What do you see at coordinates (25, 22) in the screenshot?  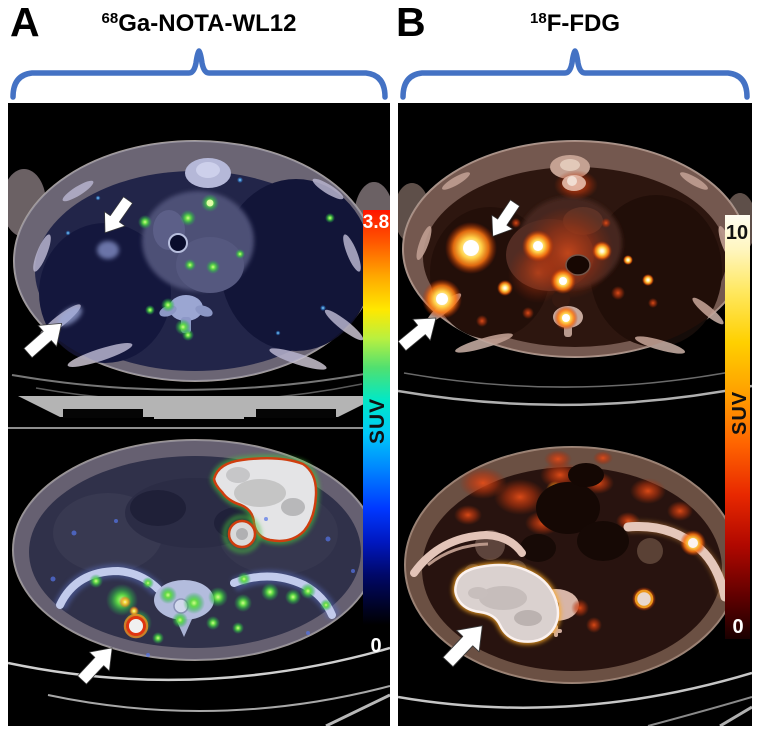 I see `panel-a-label: A` at bounding box center [25, 22].